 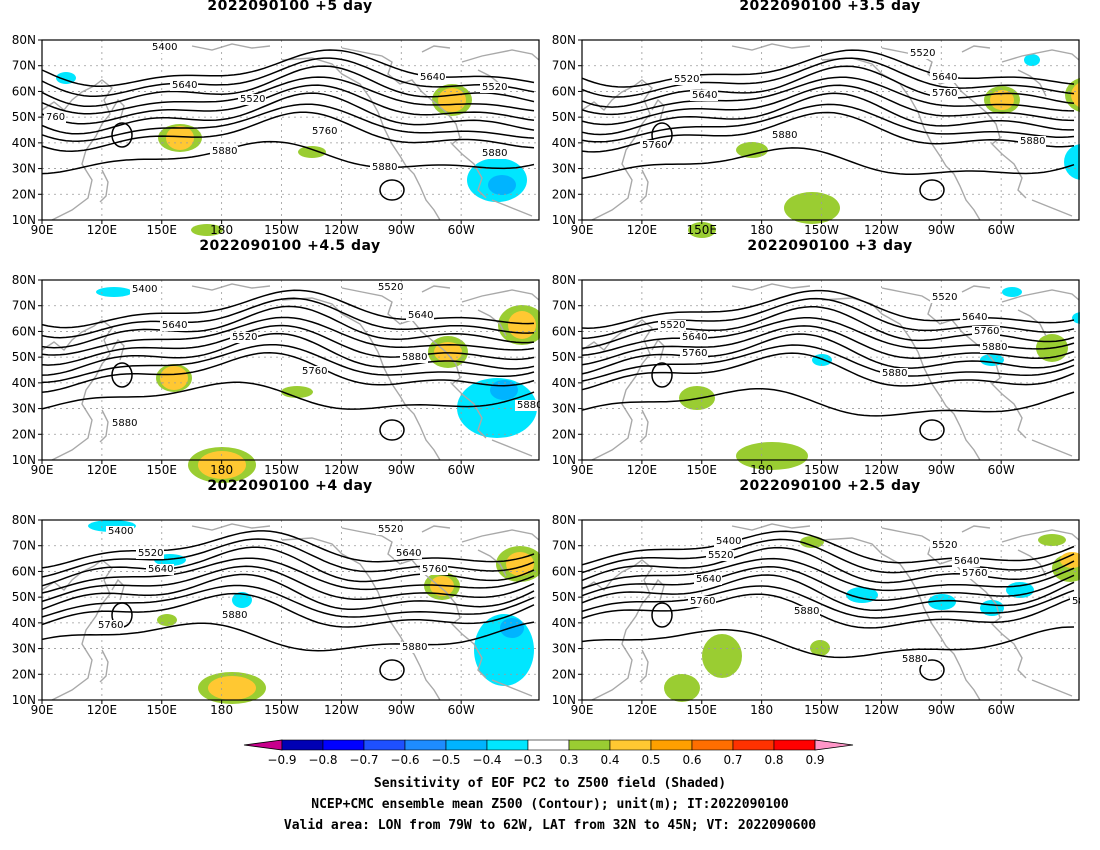 I want to click on lon-tick-label: 120W, so click(x=881, y=710).